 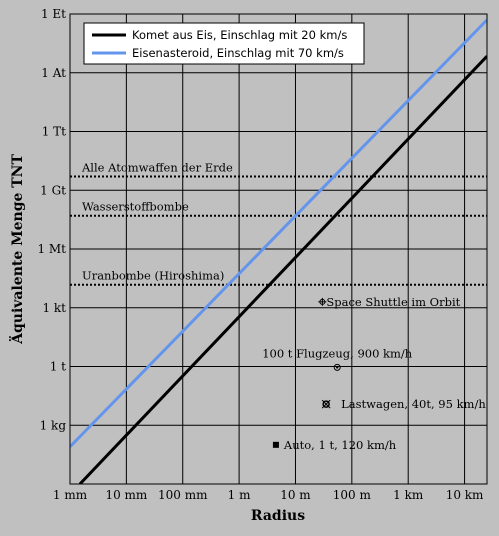 I want to click on legend-label: Komet aus Eis, Einschlag mit 20 km/s, so click(x=239, y=35).